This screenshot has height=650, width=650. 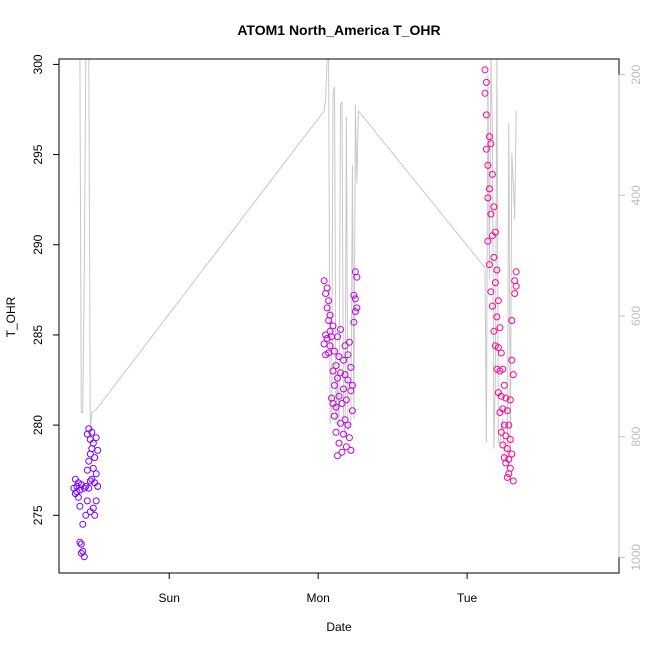 I want to click on y-tick-label: 280, so click(x=38, y=425).